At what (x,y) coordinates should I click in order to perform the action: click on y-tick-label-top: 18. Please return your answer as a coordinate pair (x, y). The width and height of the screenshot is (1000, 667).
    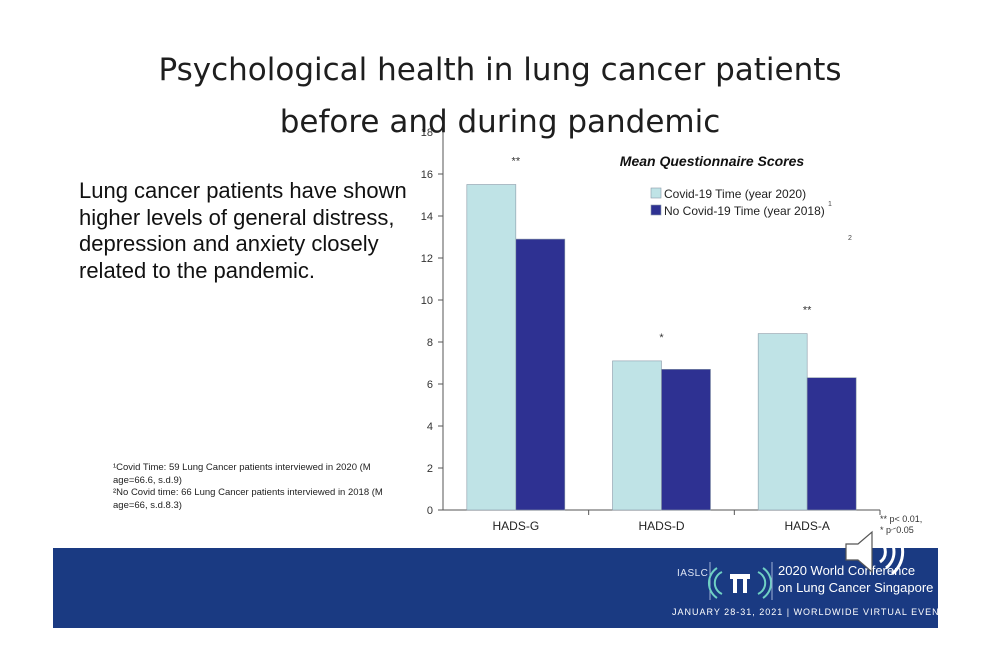
    Looking at the image, I should click on (427, 133).